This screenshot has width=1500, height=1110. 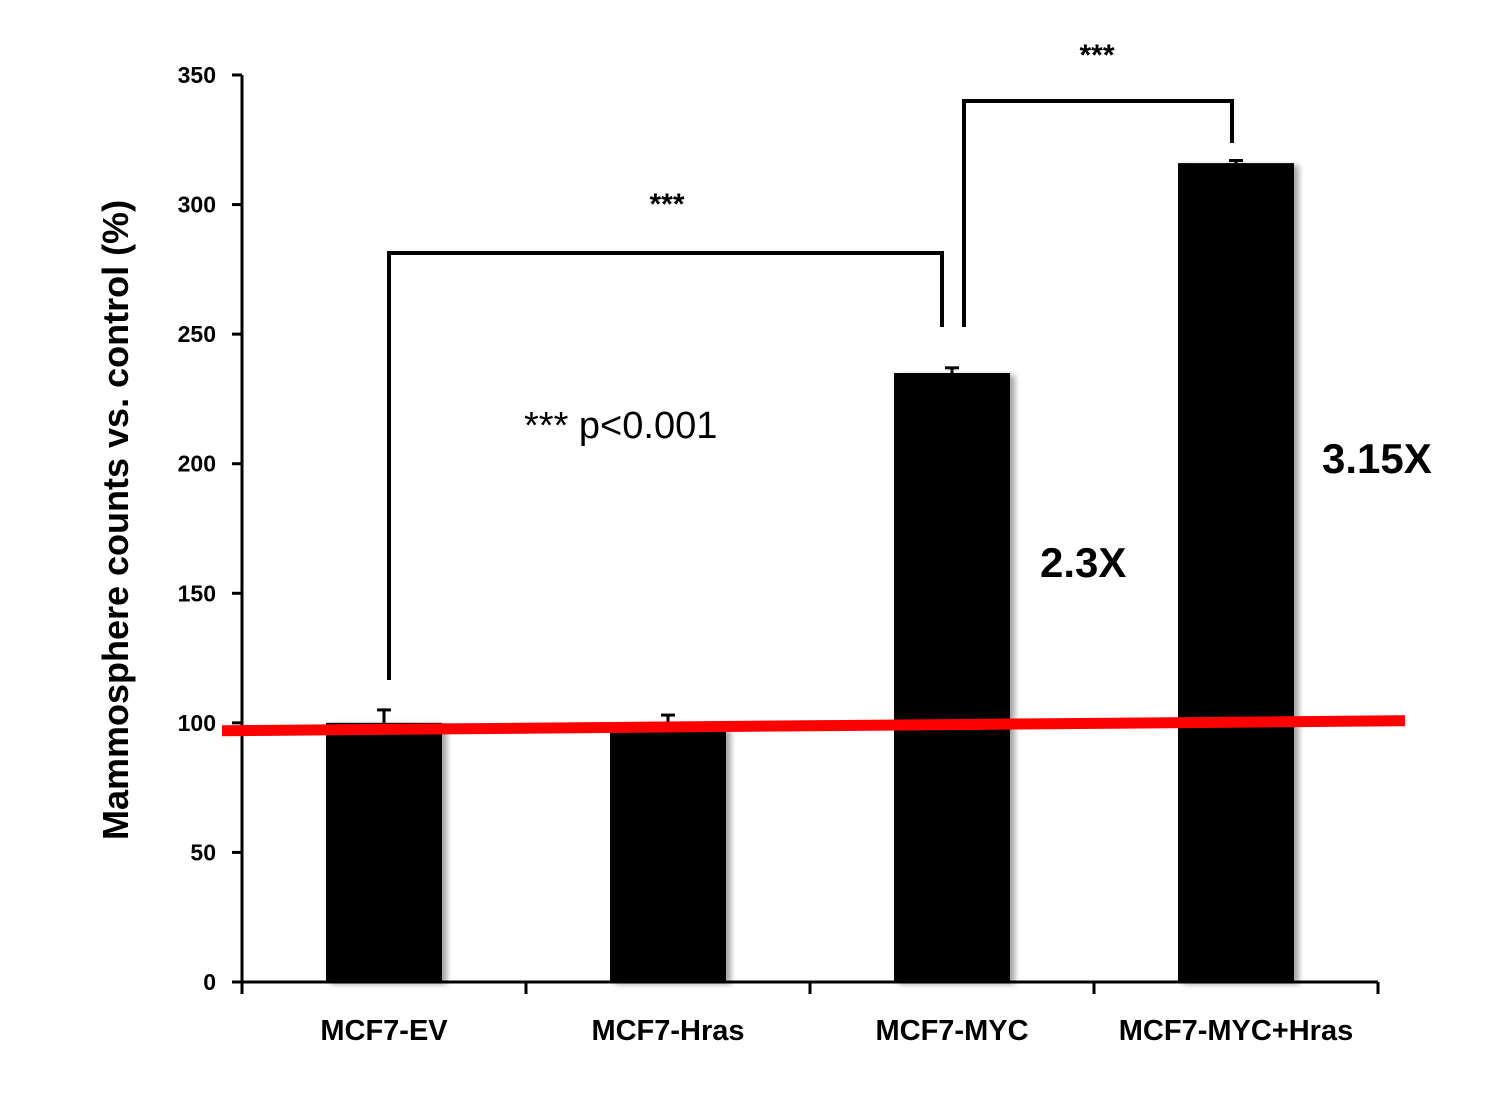 I want to click on fold-change-myc-label: 2.3X, so click(x=1083, y=562).